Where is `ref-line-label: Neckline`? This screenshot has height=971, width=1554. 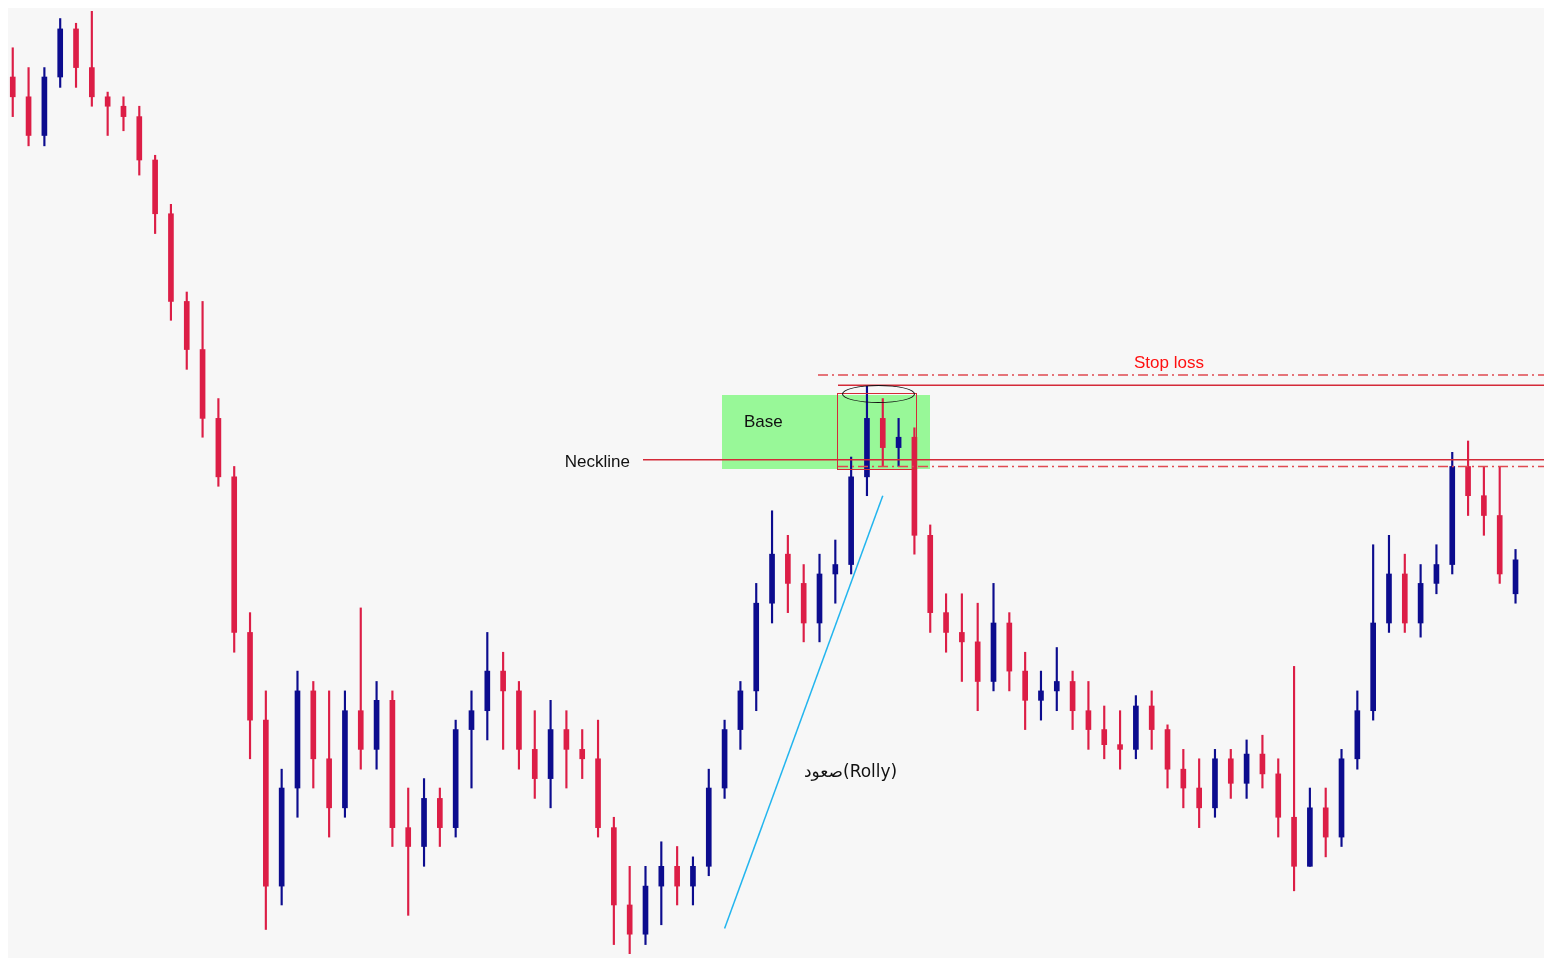
ref-line-label: Neckline is located at coordinates (597, 461).